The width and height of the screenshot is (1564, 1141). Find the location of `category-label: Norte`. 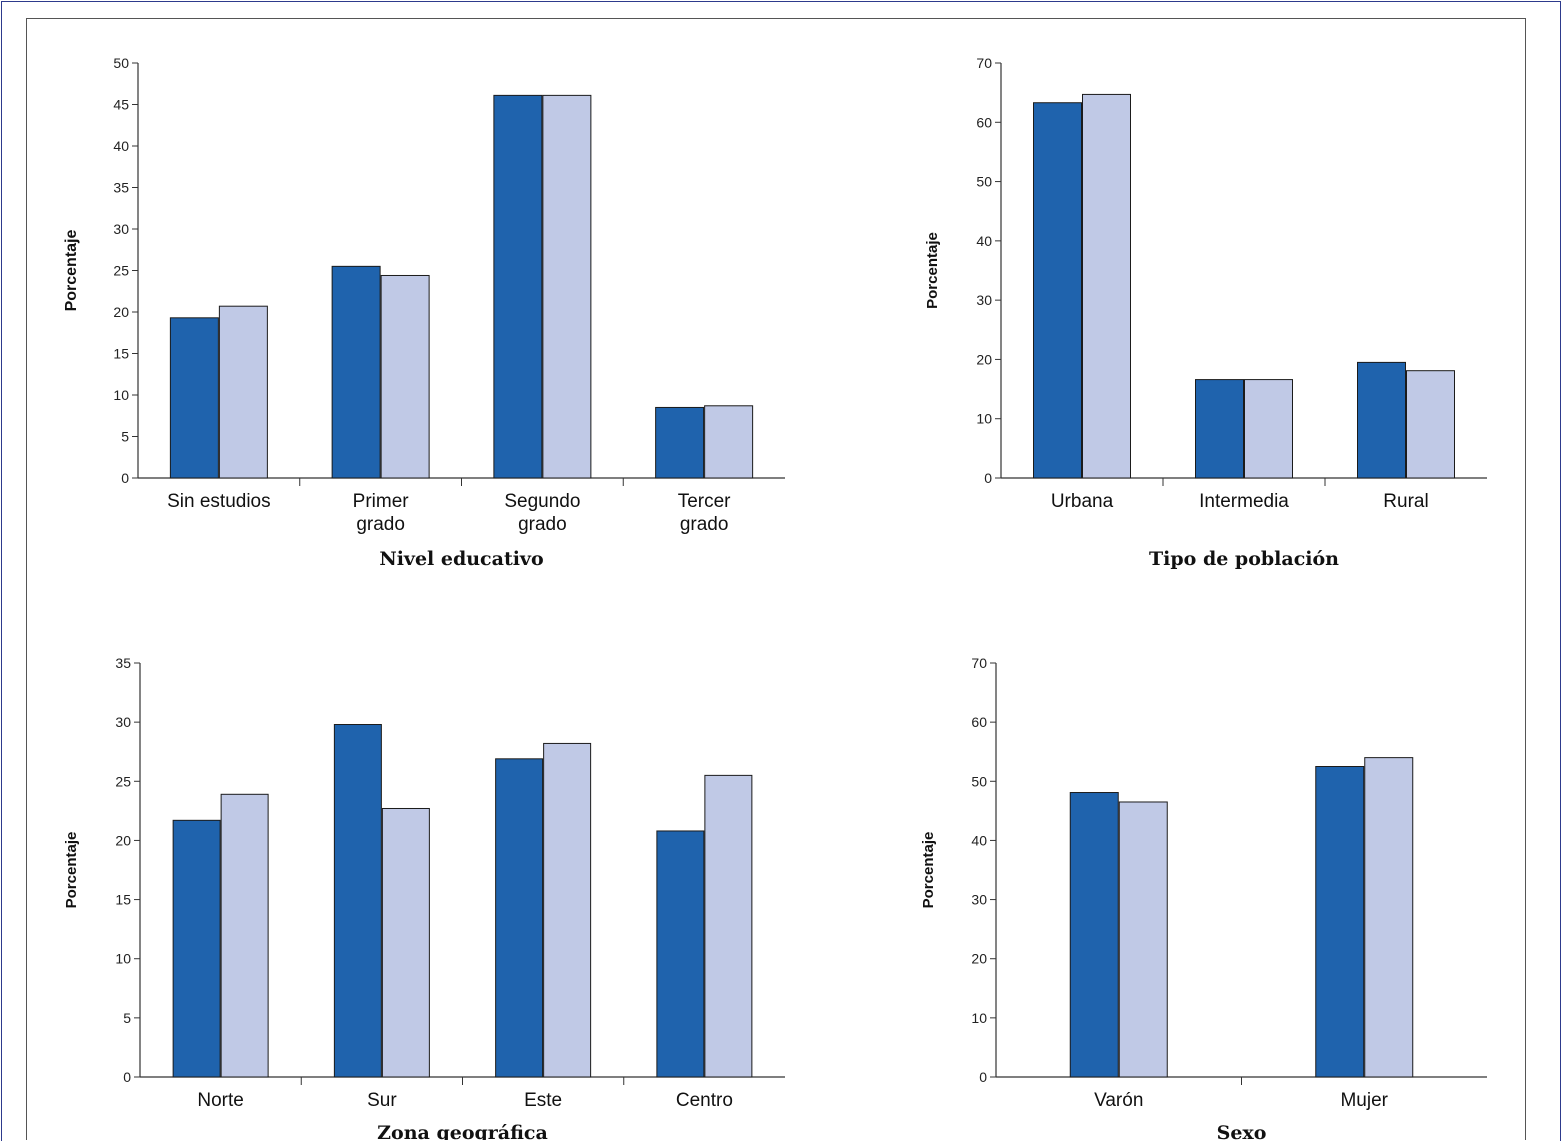

category-label: Norte is located at coordinates (220, 1100).